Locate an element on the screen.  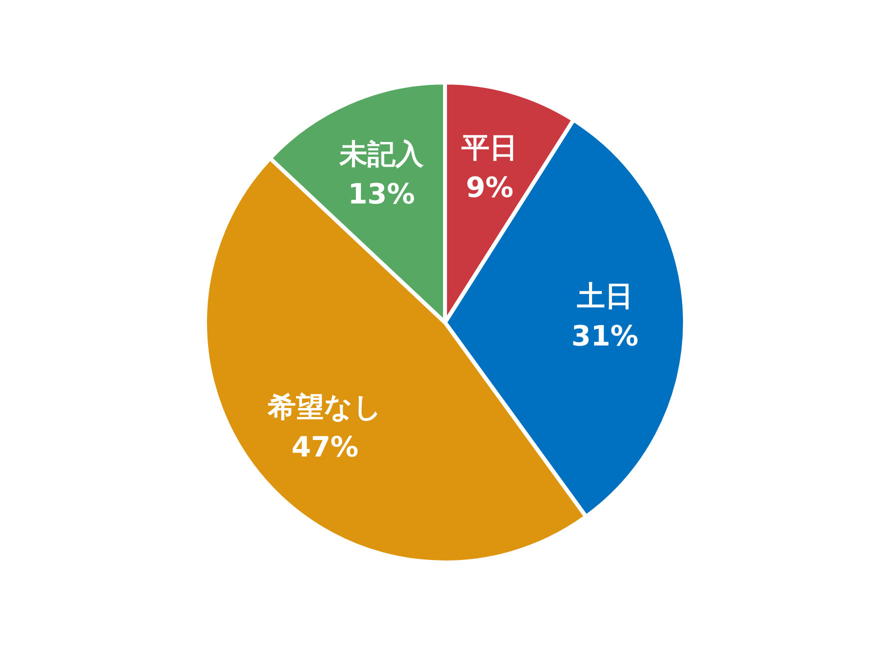
slice-label: 未記入 is located at coordinates (381, 154).